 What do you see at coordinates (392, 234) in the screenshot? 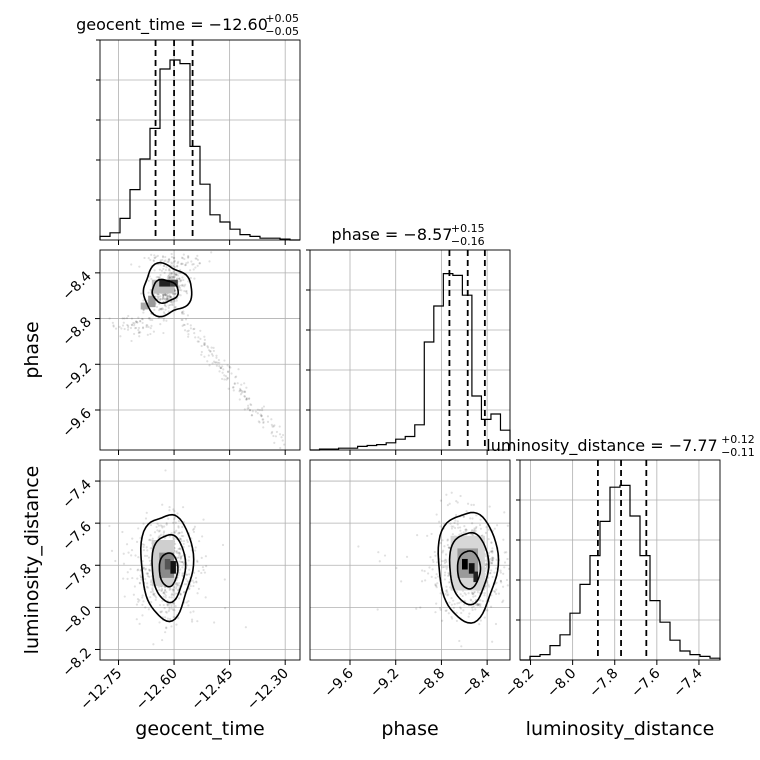
I see `title-phase: phase = −8.57` at bounding box center [392, 234].